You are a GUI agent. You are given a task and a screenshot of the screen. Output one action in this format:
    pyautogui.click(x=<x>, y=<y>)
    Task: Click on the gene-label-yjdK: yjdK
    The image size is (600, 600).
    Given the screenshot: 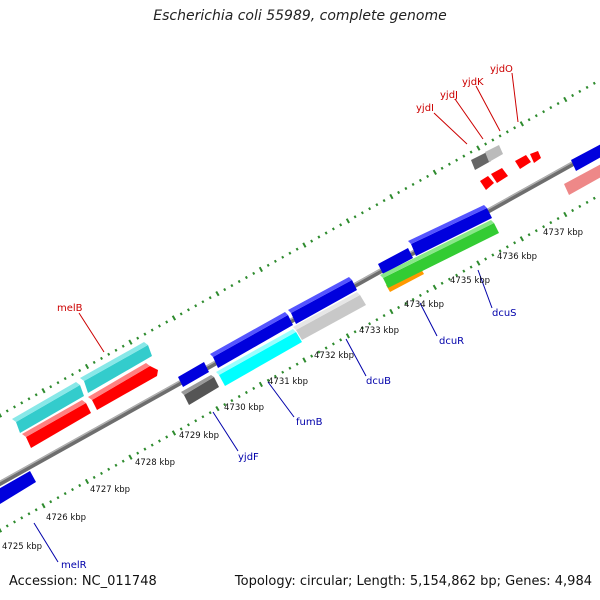 What is the action you would take?
    pyautogui.click(x=473, y=82)
    